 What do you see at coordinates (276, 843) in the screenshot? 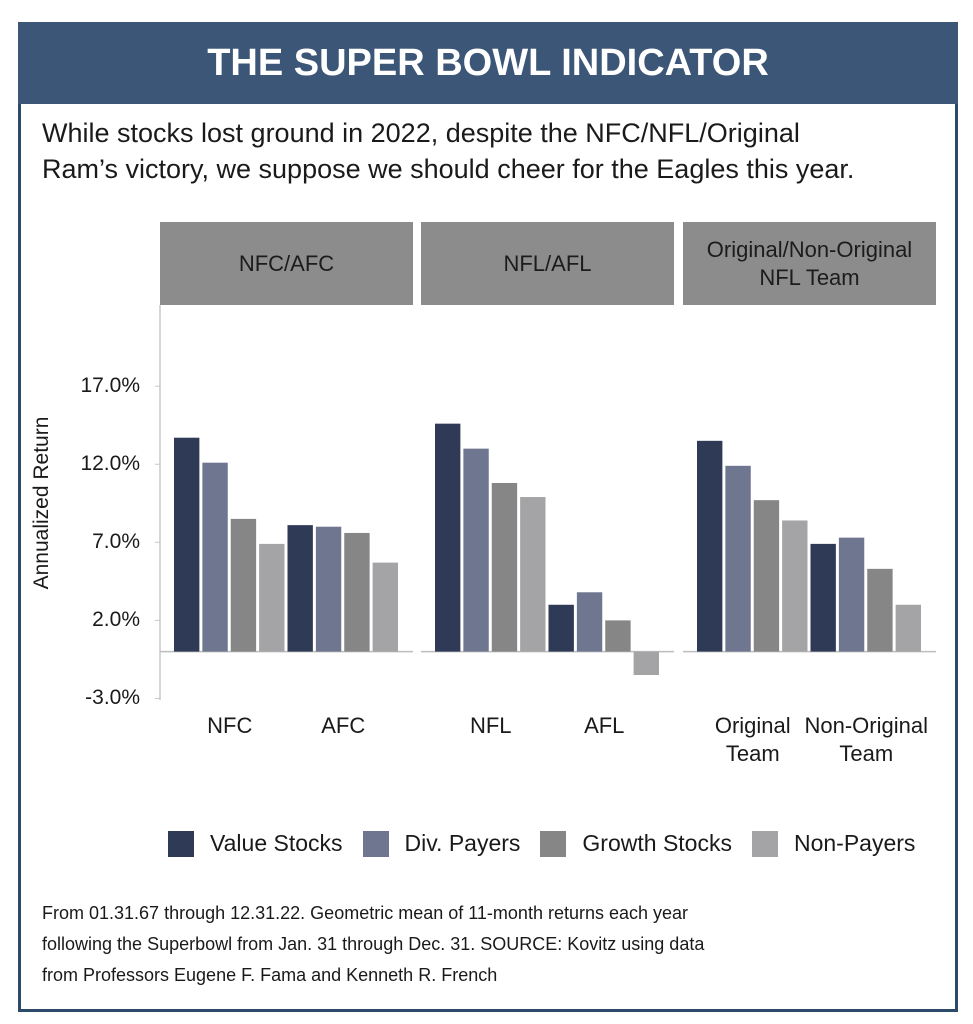
I see `legend-label: Value Stocks` at bounding box center [276, 843].